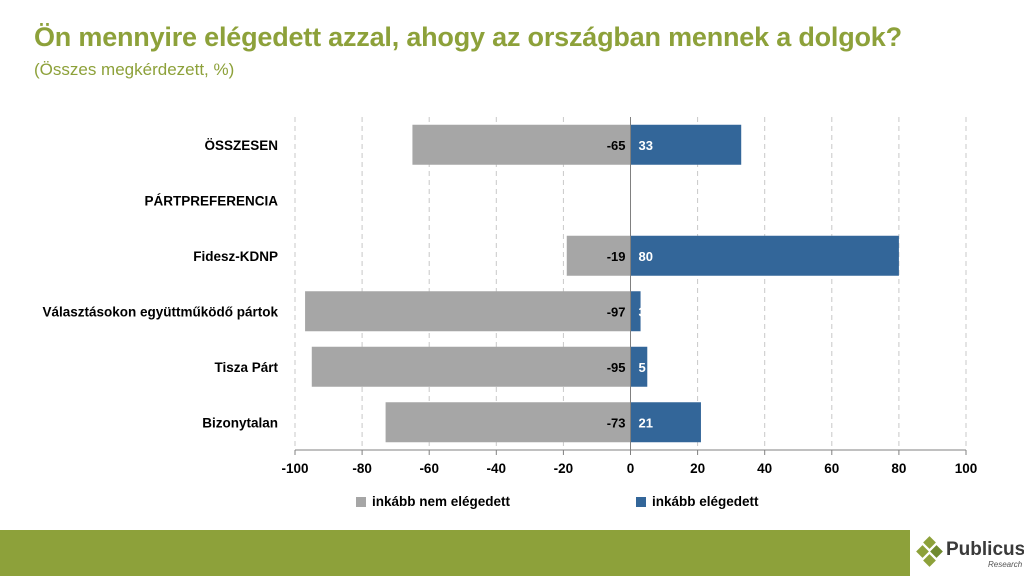 The image size is (1024, 576). I want to click on legend-item-negative: inkább nem elégedett, so click(433, 501).